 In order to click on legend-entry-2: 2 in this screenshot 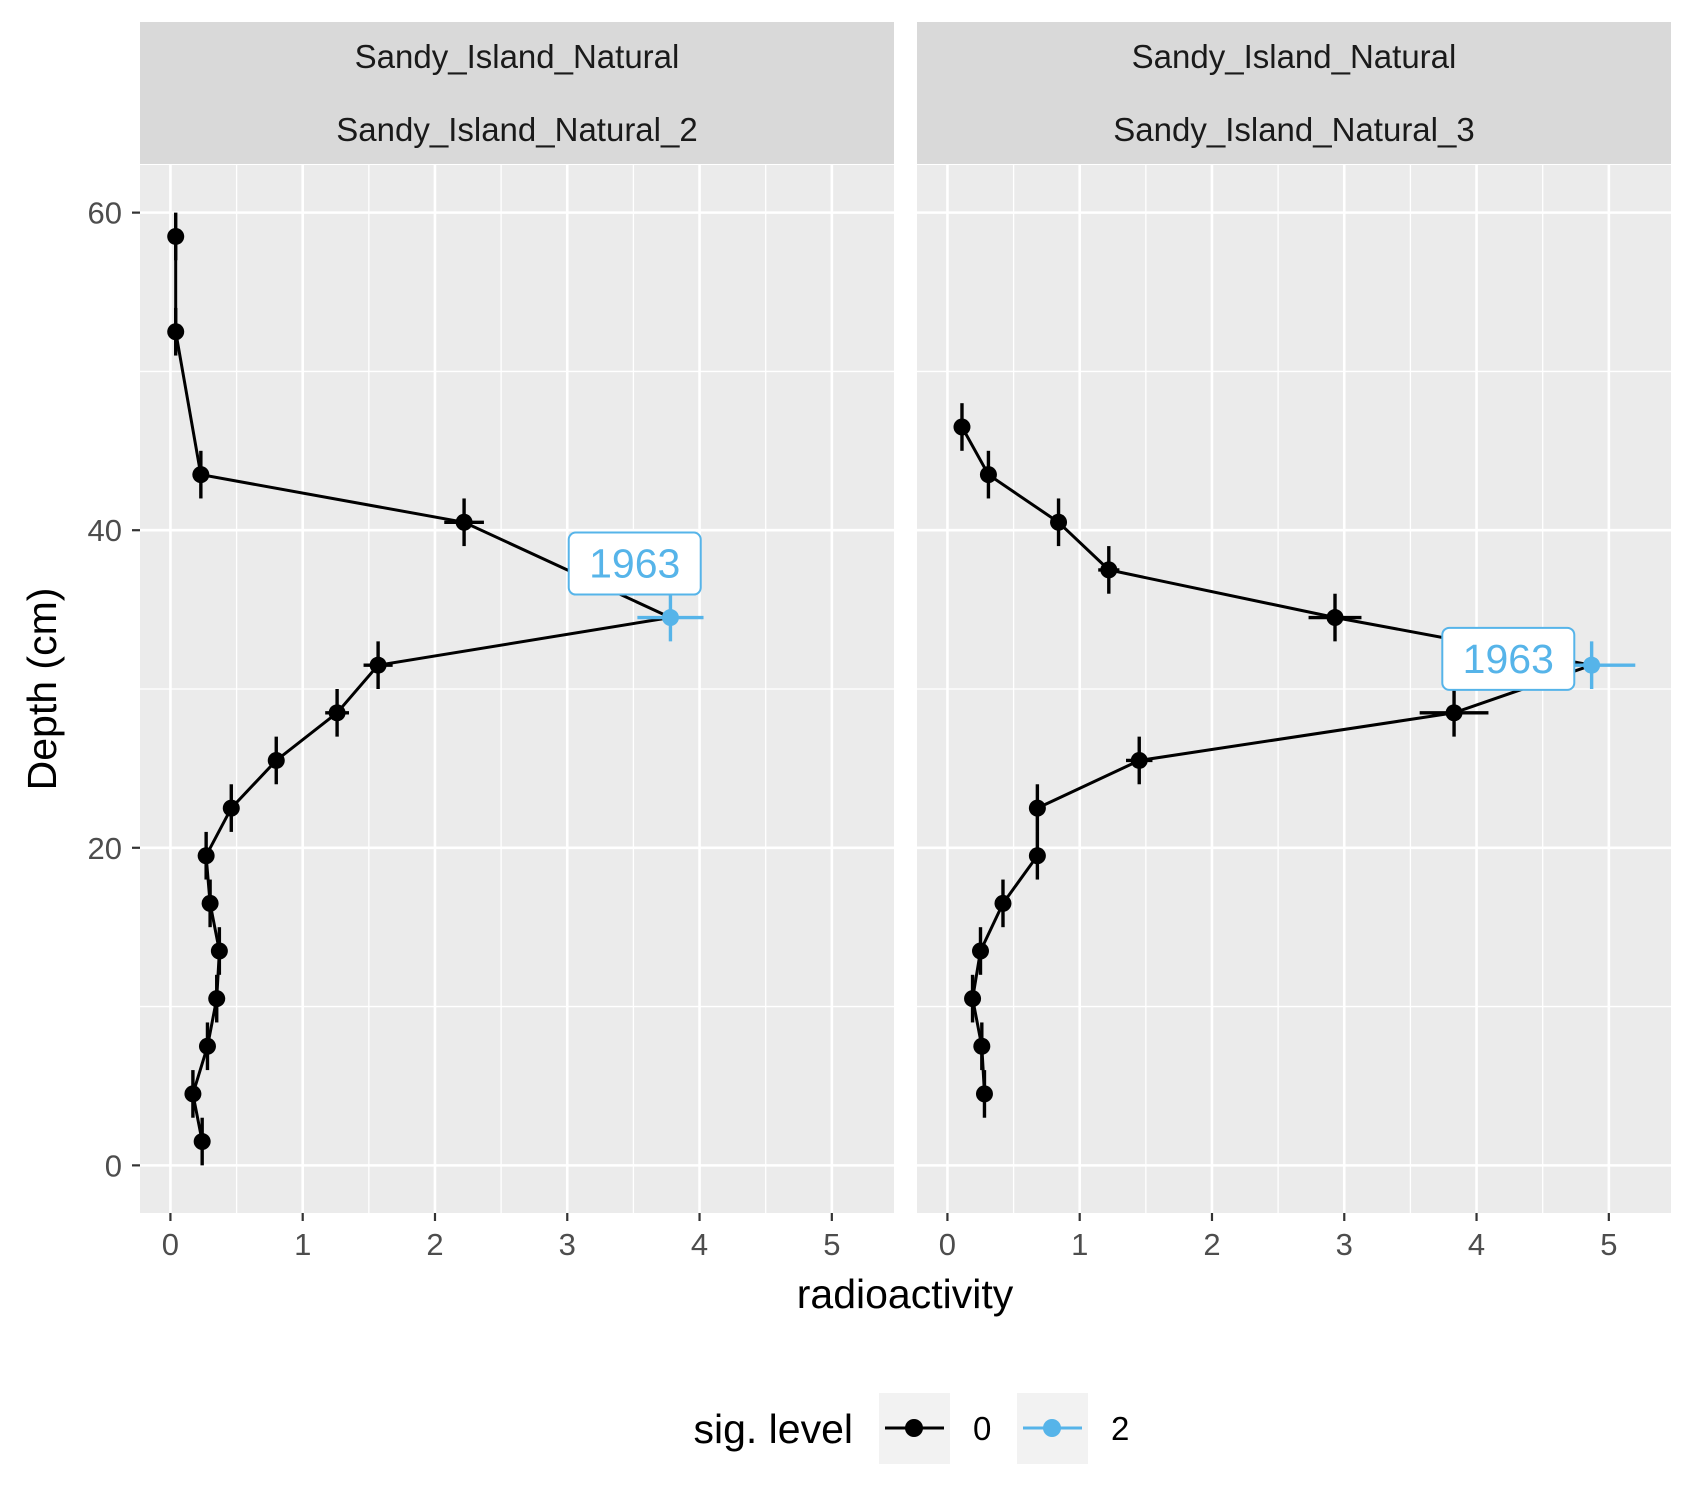, I will do `click(1073, 1428)`.